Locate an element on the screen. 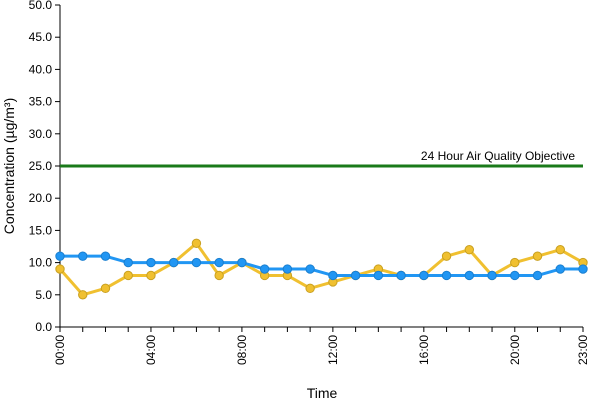 This screenshot has width=600, height=400. y-tick-label: 45.0 is located at coordinates (41, 37).